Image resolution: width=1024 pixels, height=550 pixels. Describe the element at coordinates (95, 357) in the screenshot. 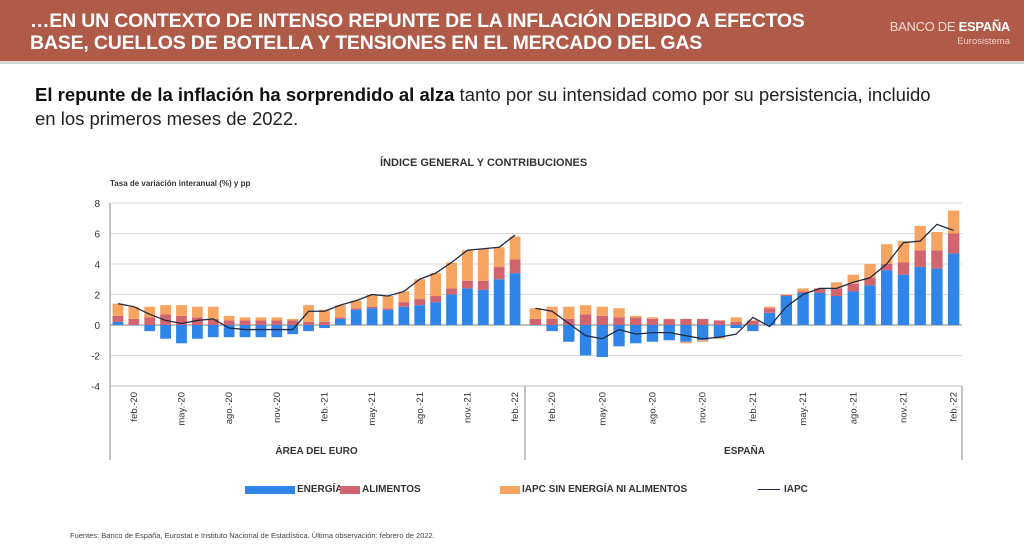

I see `y-tick-label: -2` at that location.